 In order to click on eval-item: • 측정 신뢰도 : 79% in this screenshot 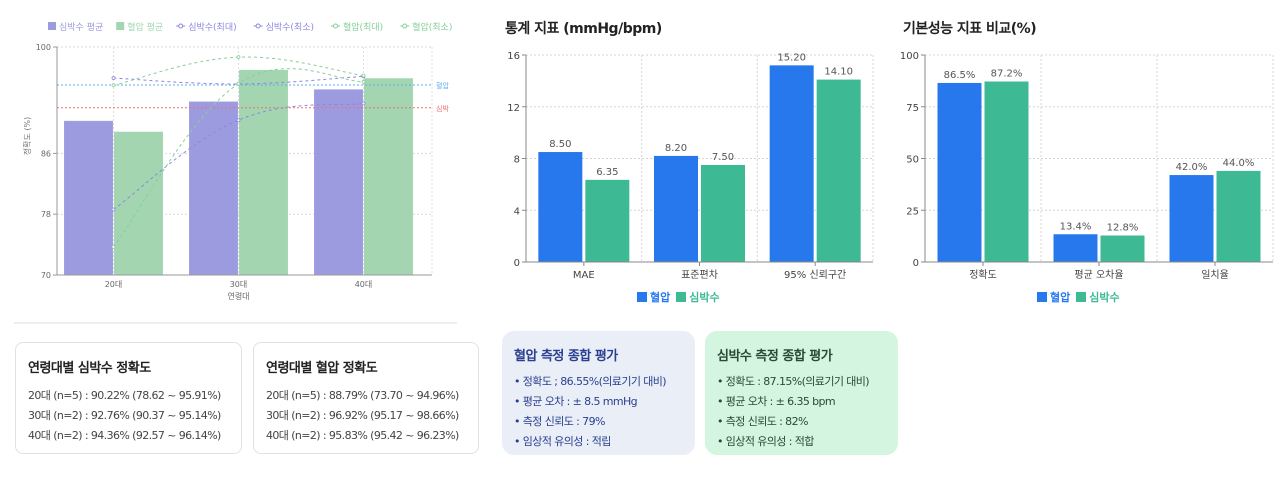, I will do `click(559, 421)`.